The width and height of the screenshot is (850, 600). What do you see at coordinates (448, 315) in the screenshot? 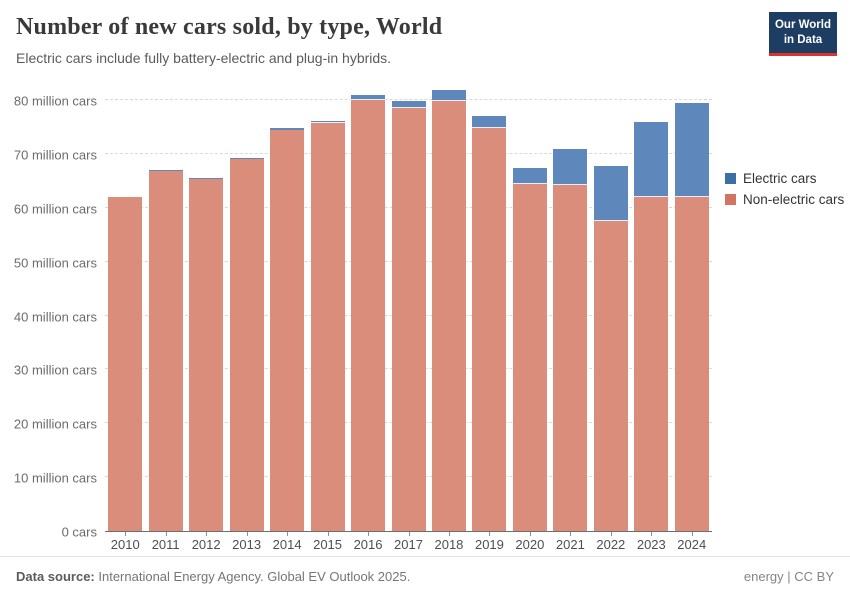
I see `bar-segment-non-electric-2018` at bounding box center [448, 315].